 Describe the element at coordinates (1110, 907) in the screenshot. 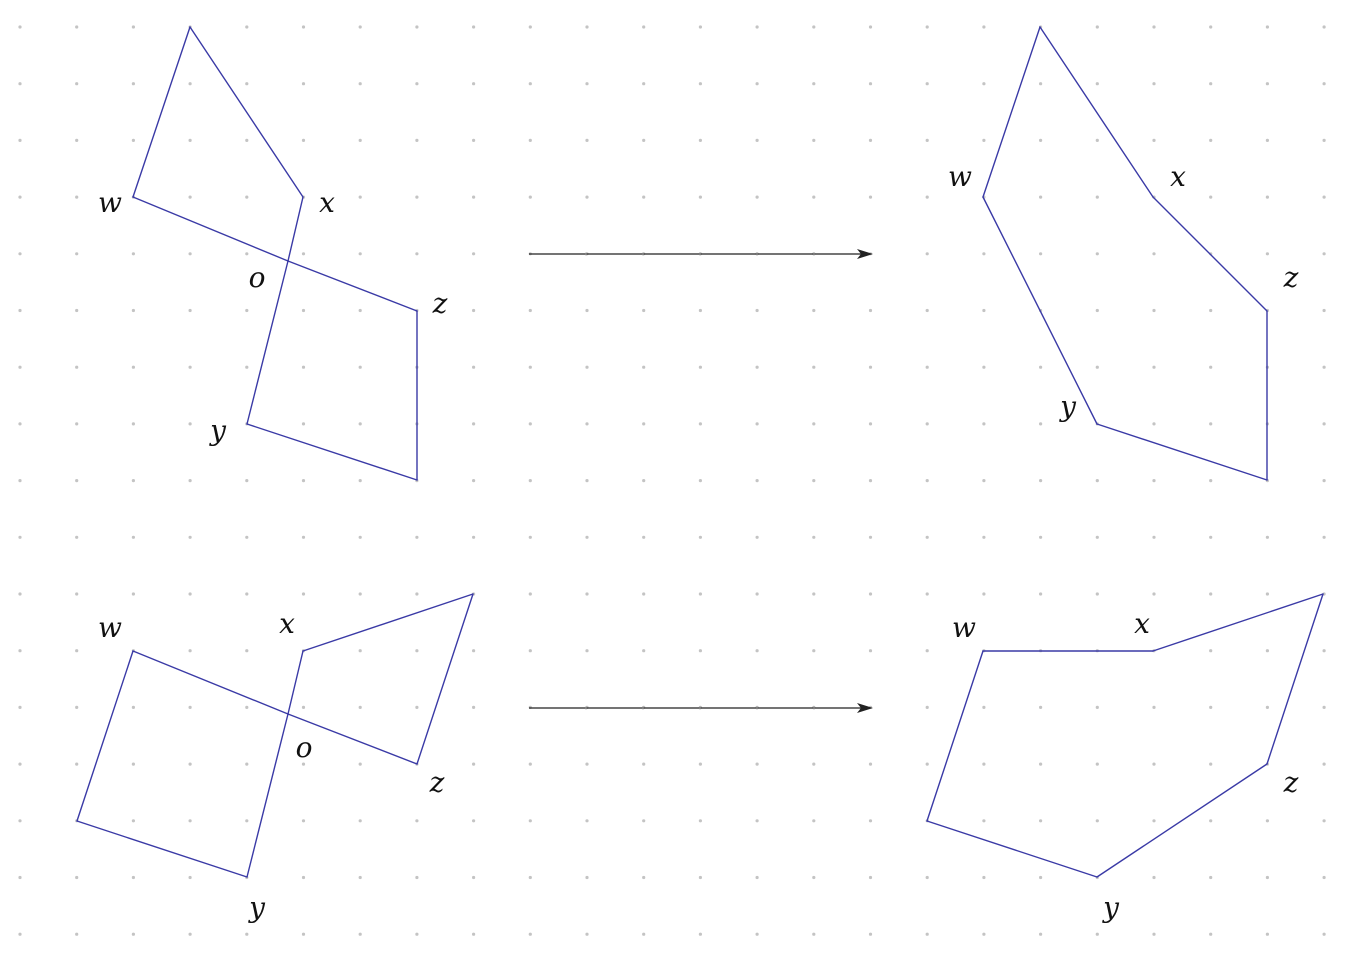

I see `vertex-label-y: y` at that location.